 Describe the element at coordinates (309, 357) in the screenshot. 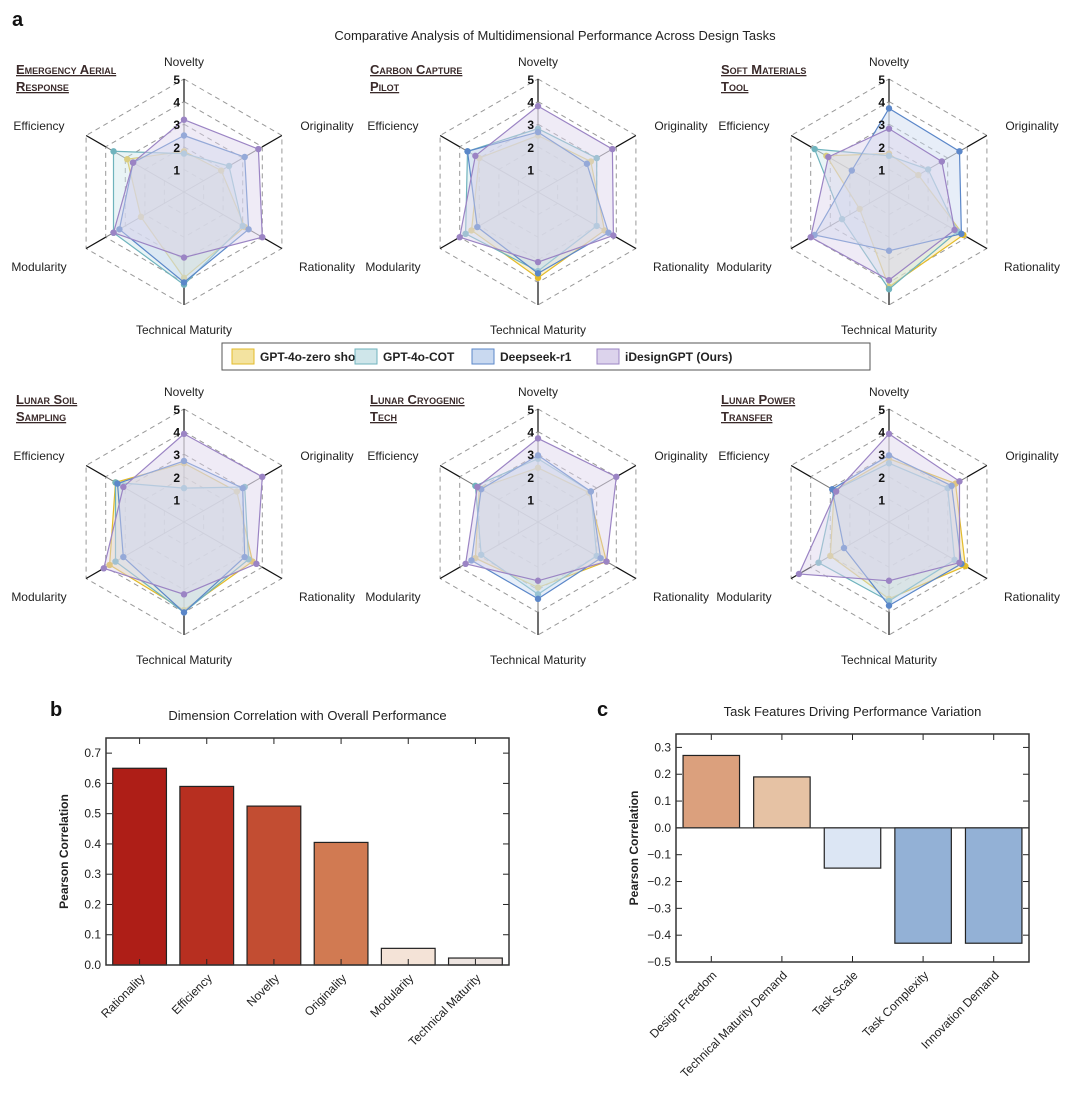

I see `legend-label: GPT-4o-zero shot` at that location.